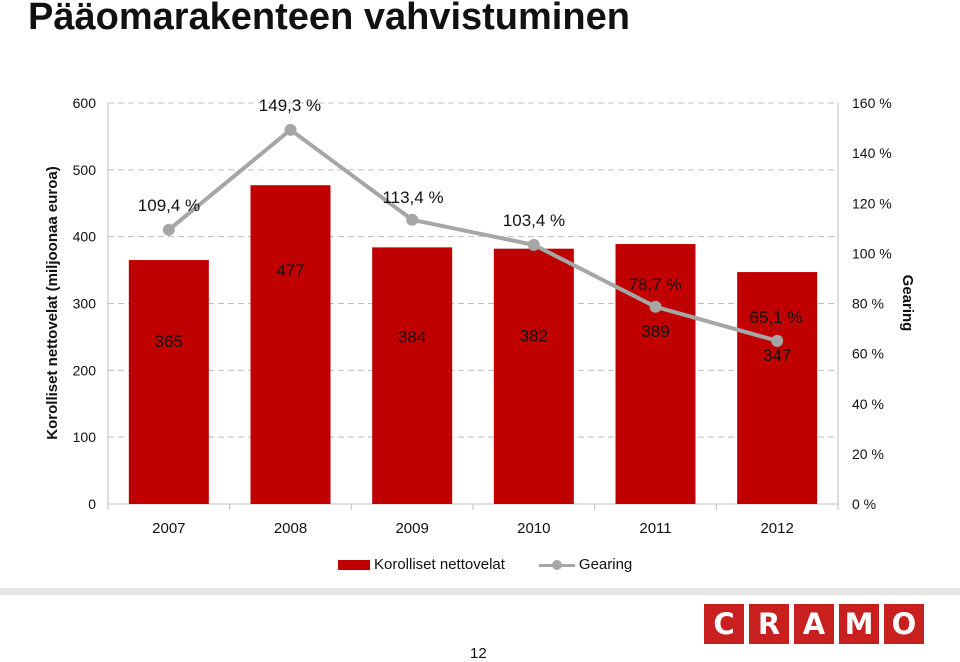  I want to click on x-tick-label: 2012, so click(776, 528).